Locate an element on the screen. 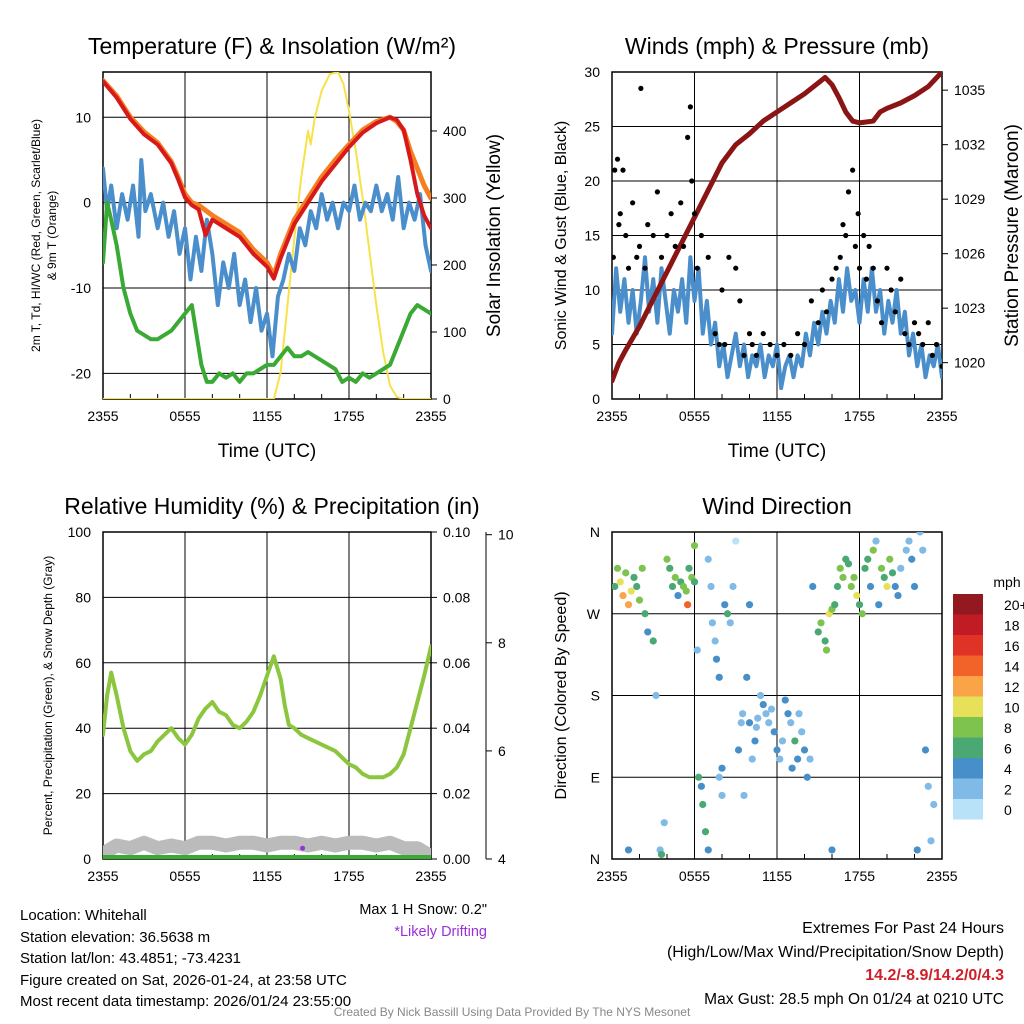 The image size is (1024, 1024). y-axis-label-2: & 9m T (Orange) is located at coordinates (52, 236).